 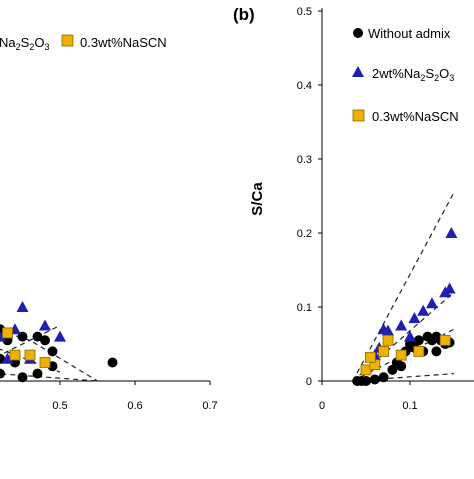 I want to click on right-legend-triangle-marker, so click(x=358, y=71).